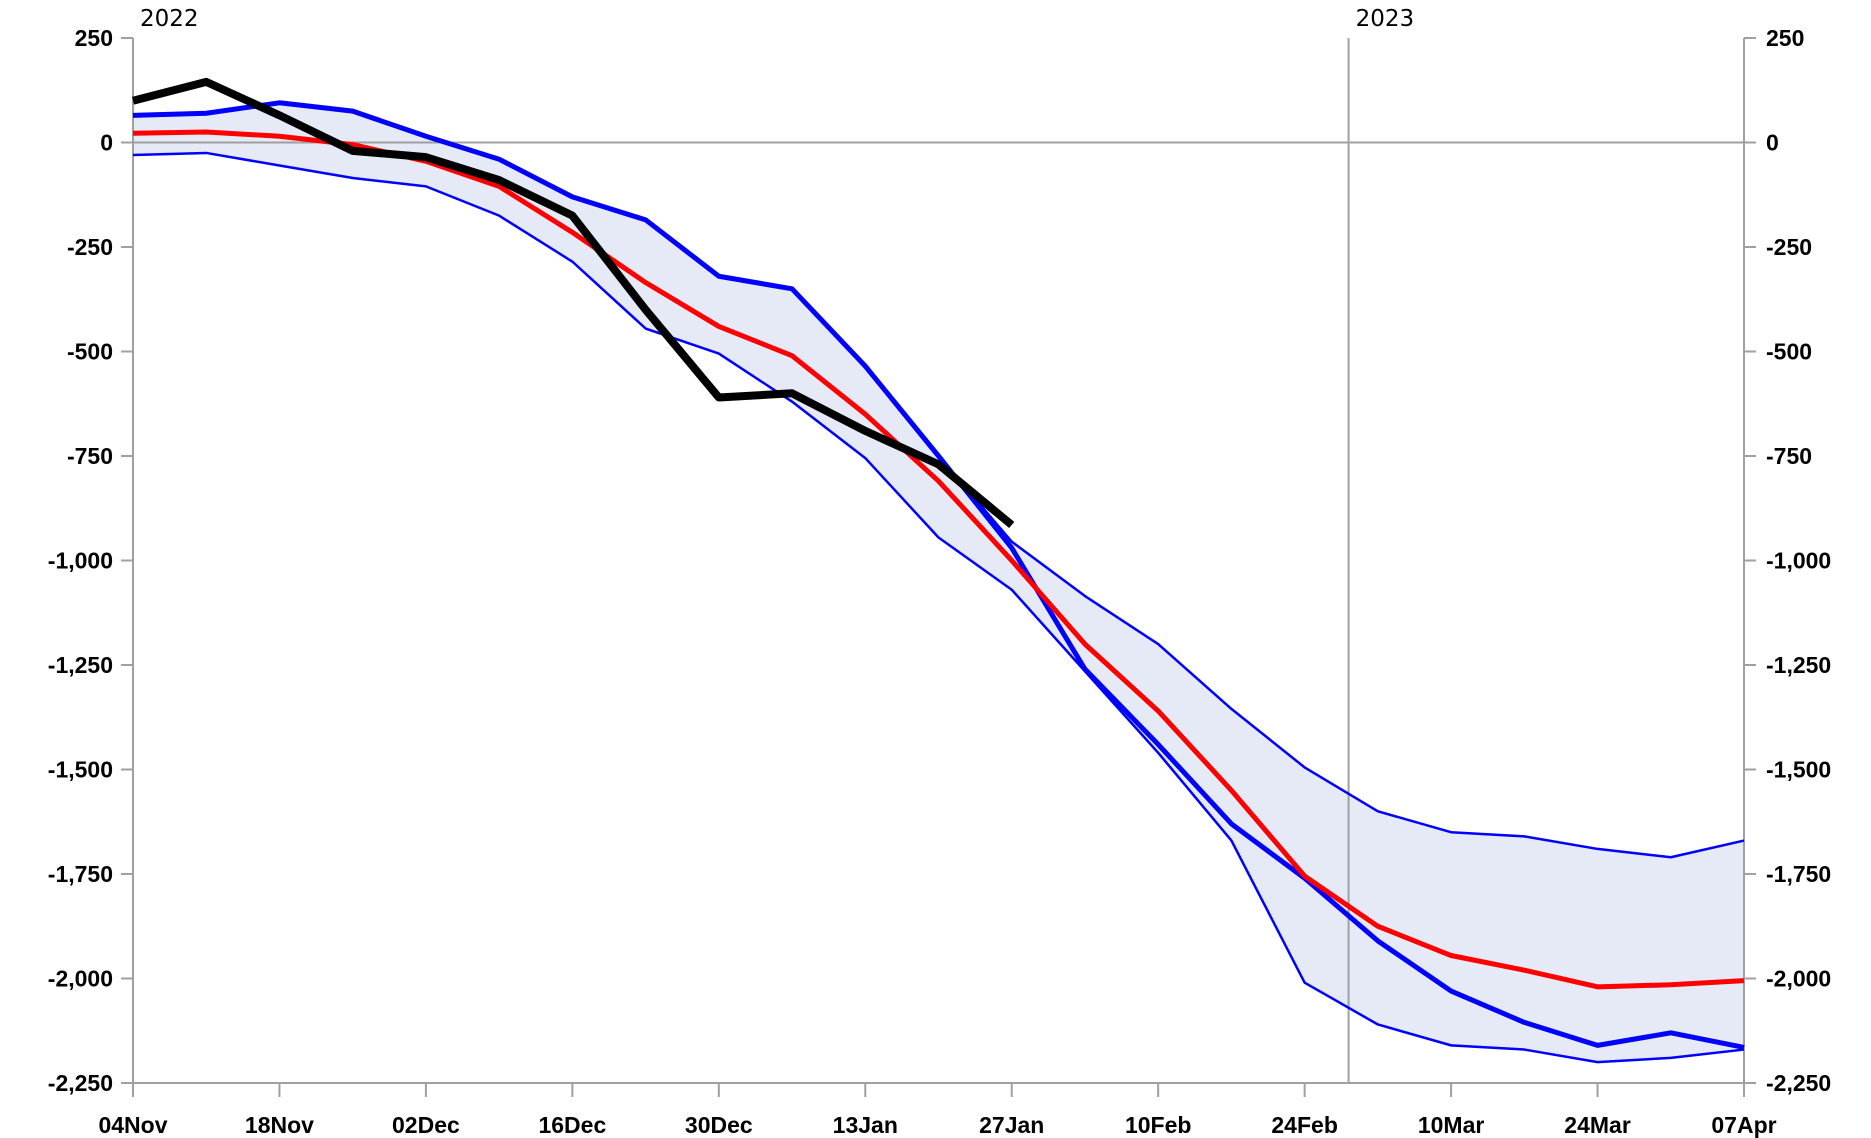  Describe the element at coordinates (1385, 19) in the screenshot. I see `year-label: 2023` at that location.